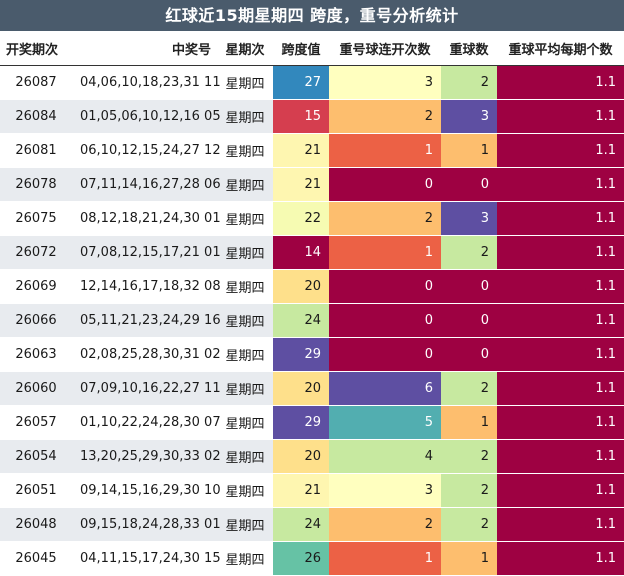 Image resolution: width=624 pixels, height=576 pixels. Describe the element at coordinates (146, 320) in the screenshot. I see `numbers-cell: 05,11,21,23,24,29 16` at that location.